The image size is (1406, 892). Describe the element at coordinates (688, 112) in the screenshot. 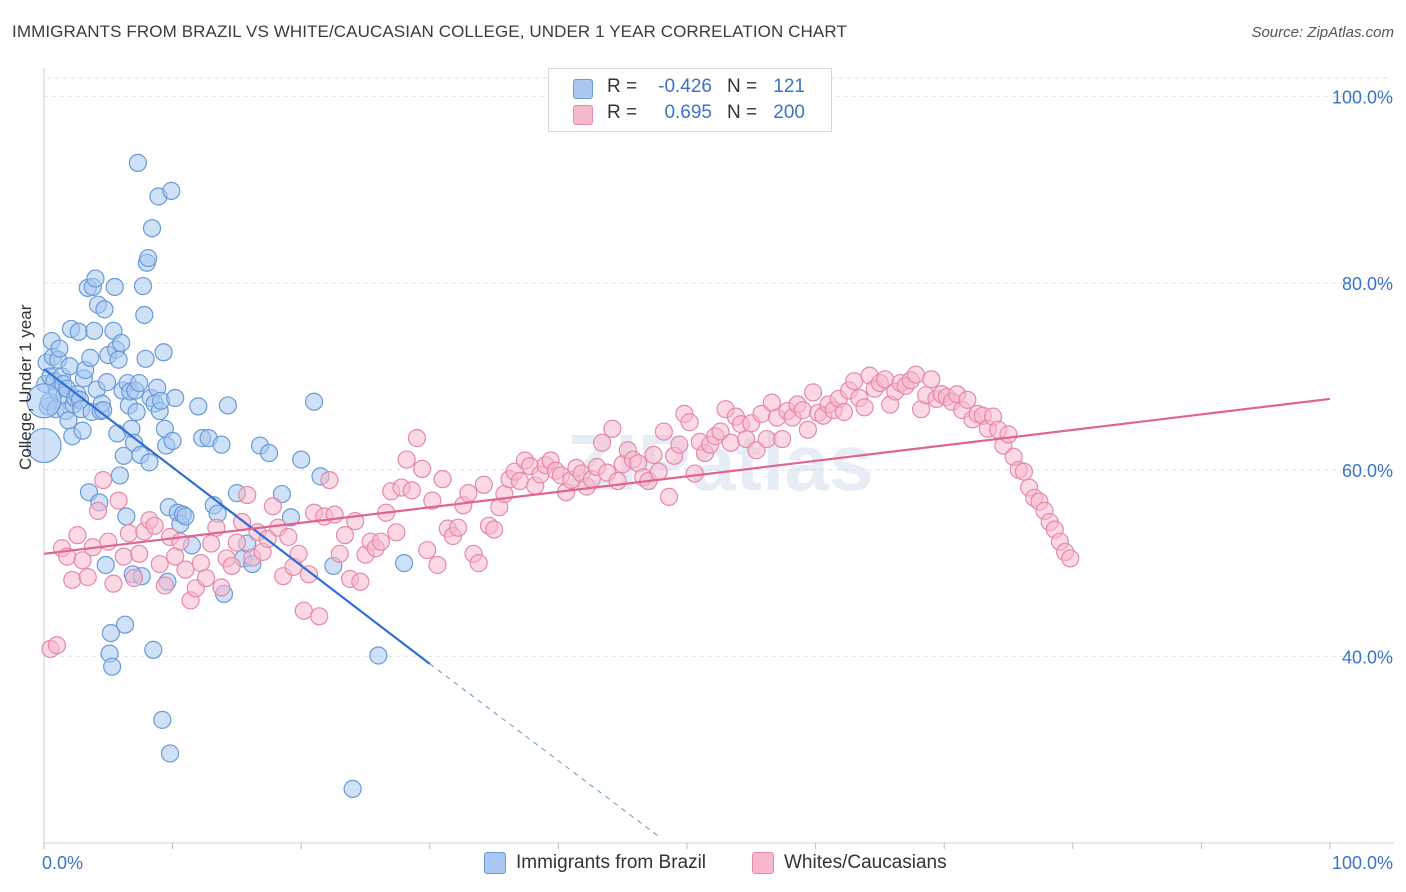

I see `legend-r-value: 0.695` at that location.